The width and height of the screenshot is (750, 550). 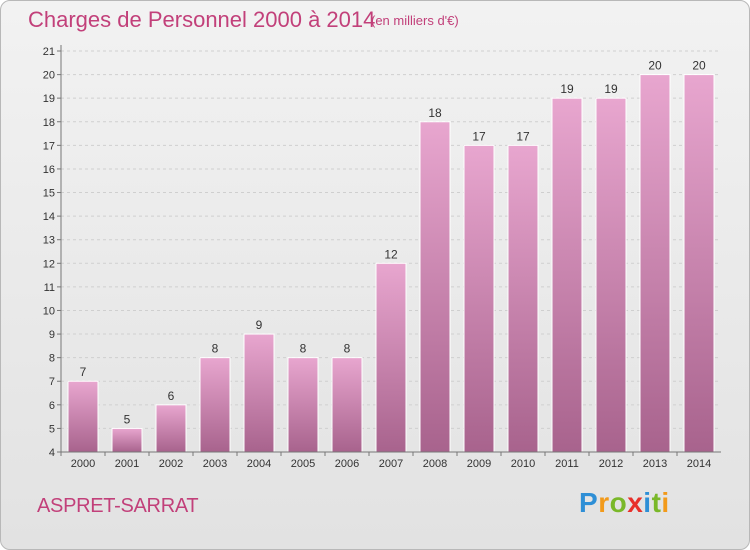 I want to click on data-label-2014: 20, so click(x=699, y=66).